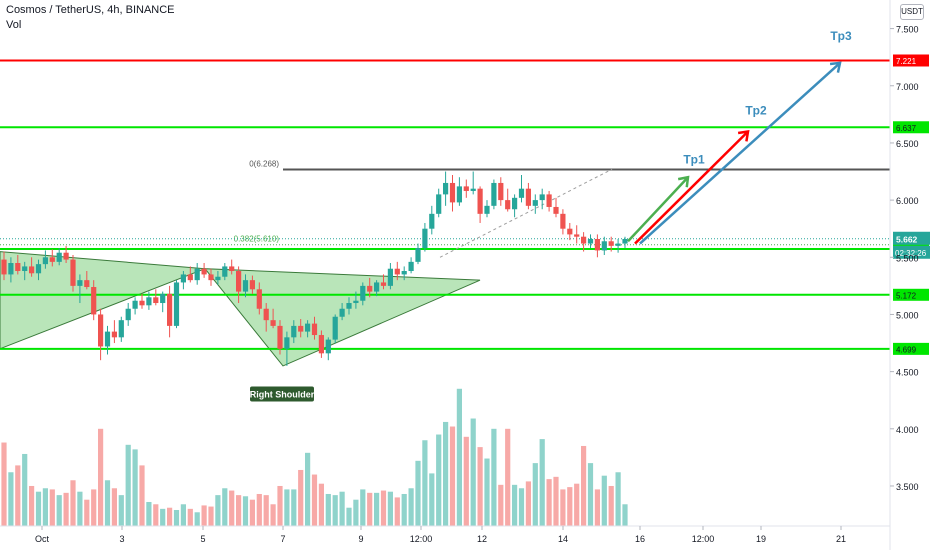  I want to click on price-level-label: 5.172, so click(906, 295).